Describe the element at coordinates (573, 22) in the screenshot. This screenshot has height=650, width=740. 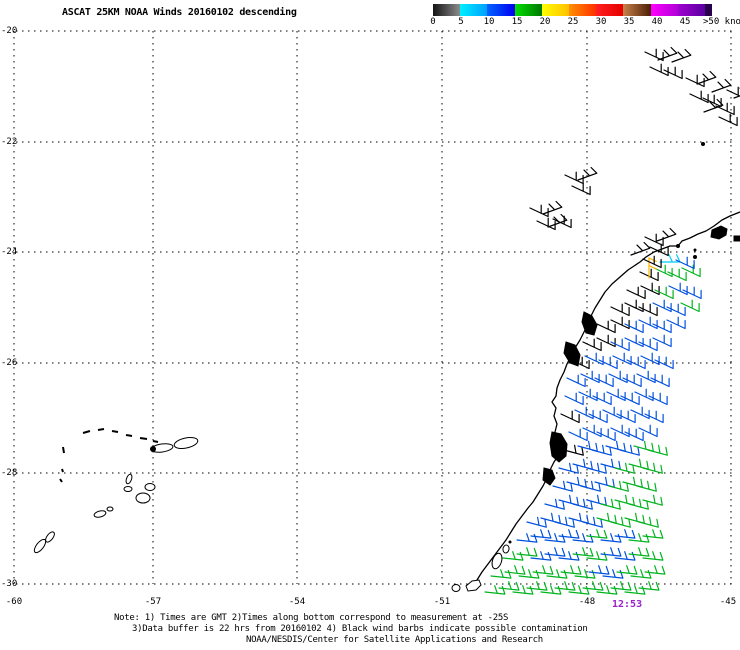
I see `colorbar-tick-label: 25` at that location.